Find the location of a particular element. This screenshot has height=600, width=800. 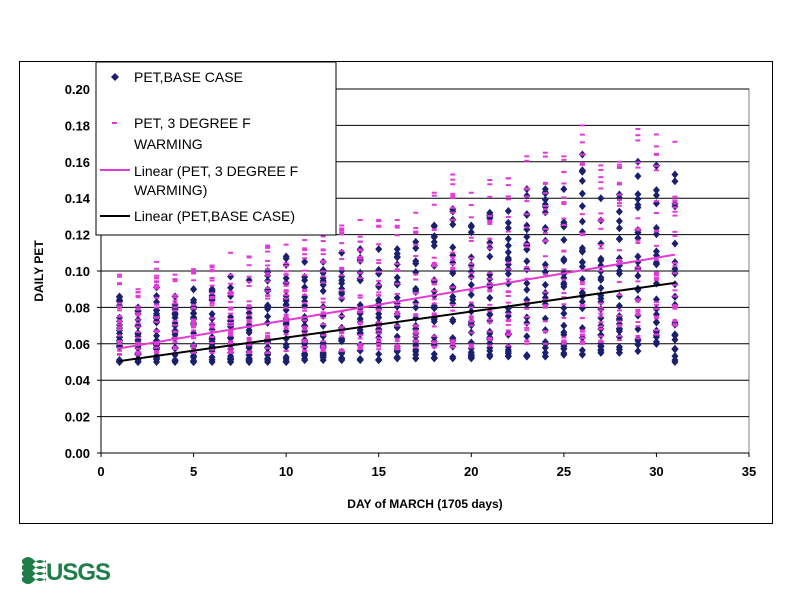

legend-label-linear-base: Linear (PET,BASE CASE) is located at coordinates (214, 216).